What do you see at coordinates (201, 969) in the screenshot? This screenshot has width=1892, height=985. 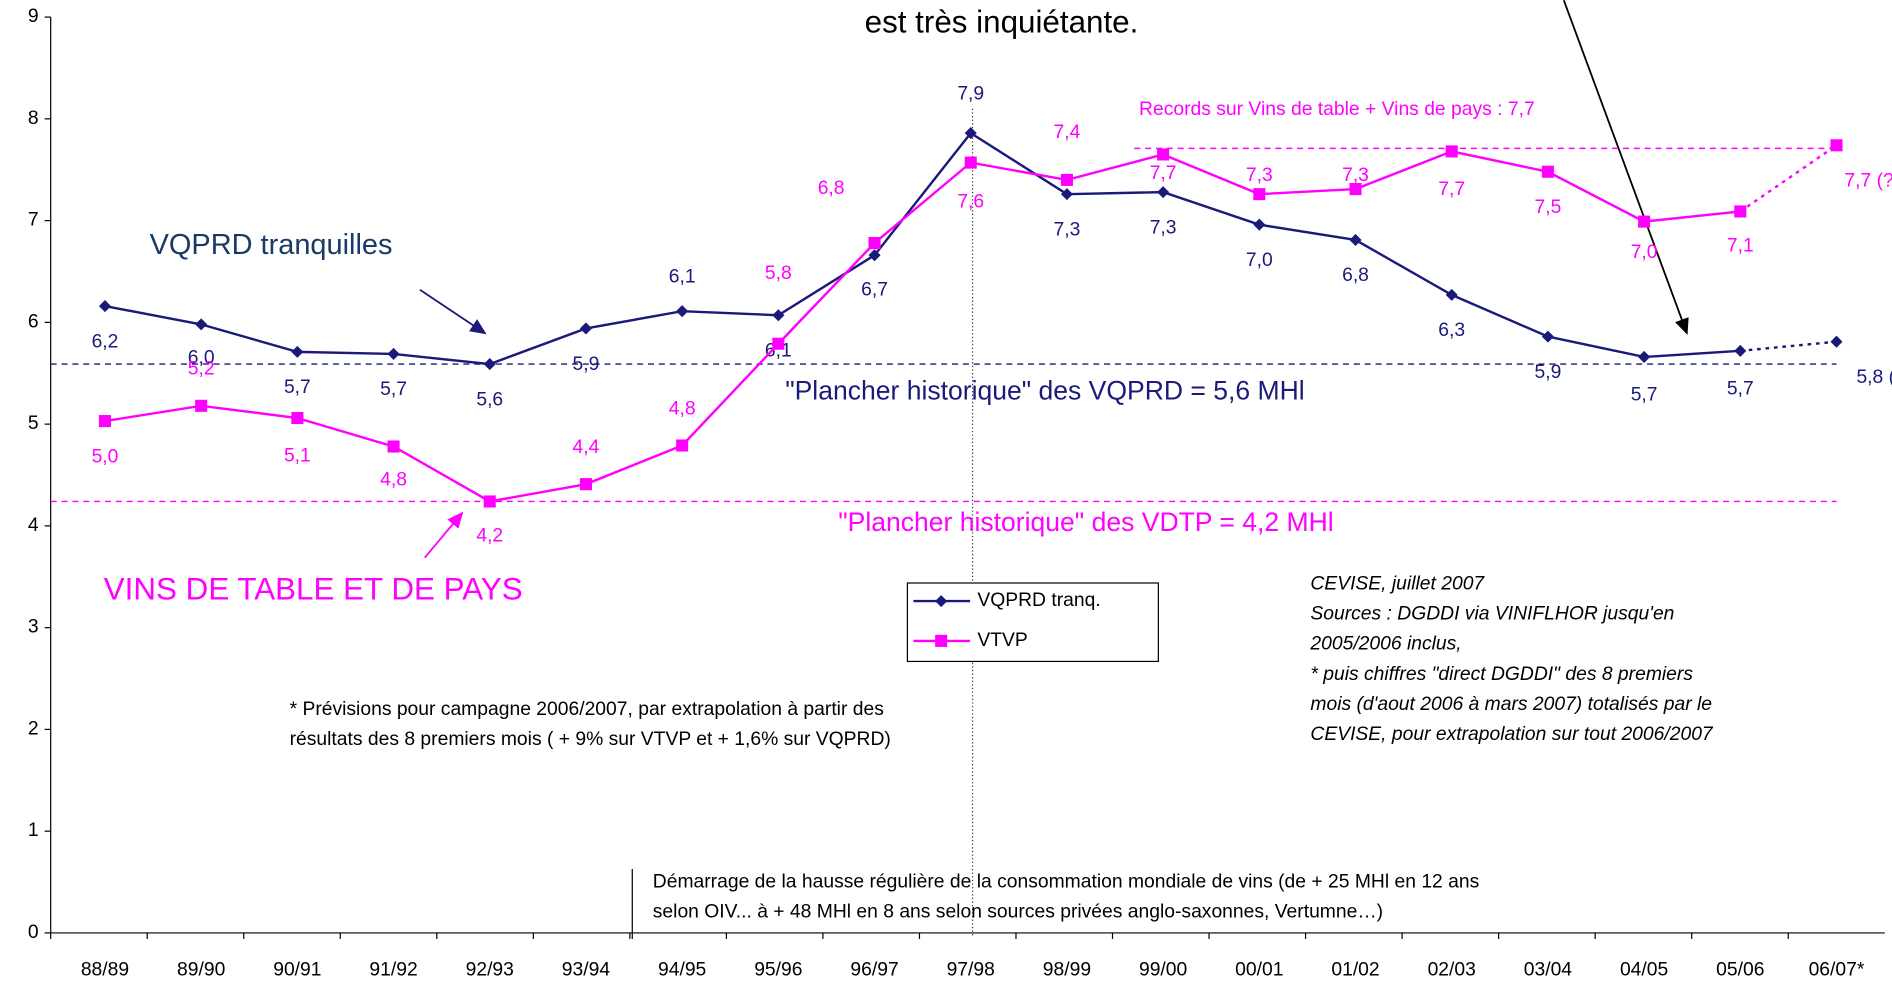 I see `x-tick-label: 89/90` at bounding box center [201, 969].